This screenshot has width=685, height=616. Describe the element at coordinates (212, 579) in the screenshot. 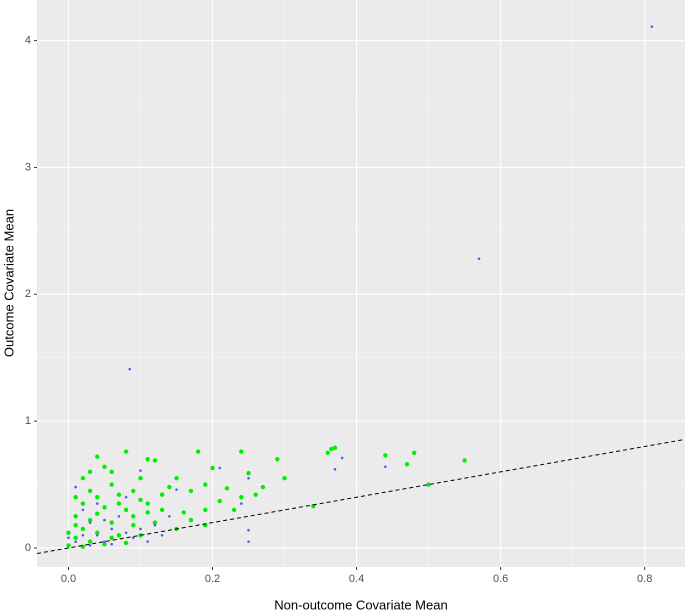

I see `x-tick-label: 0.2` at that location.